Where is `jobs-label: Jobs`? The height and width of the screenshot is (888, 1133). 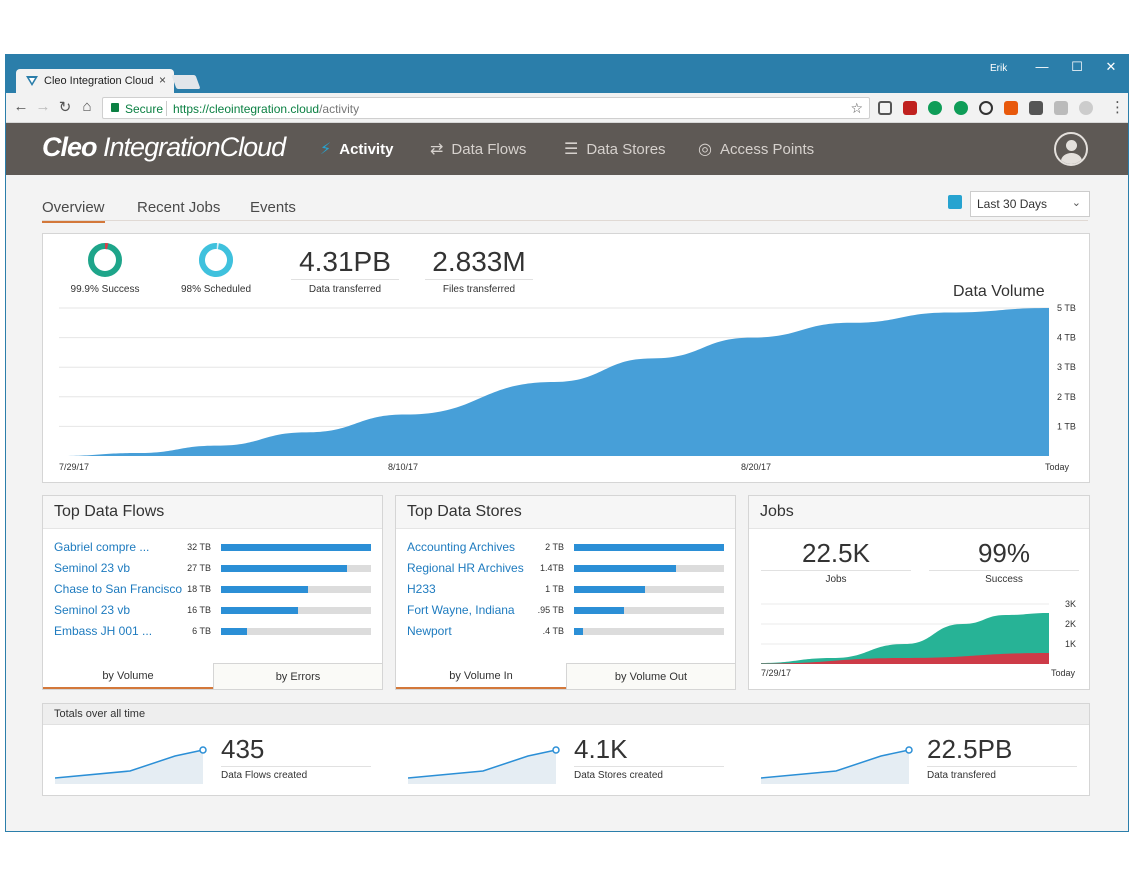
jobs-label: Jobs is located at coordinates (836, 579).